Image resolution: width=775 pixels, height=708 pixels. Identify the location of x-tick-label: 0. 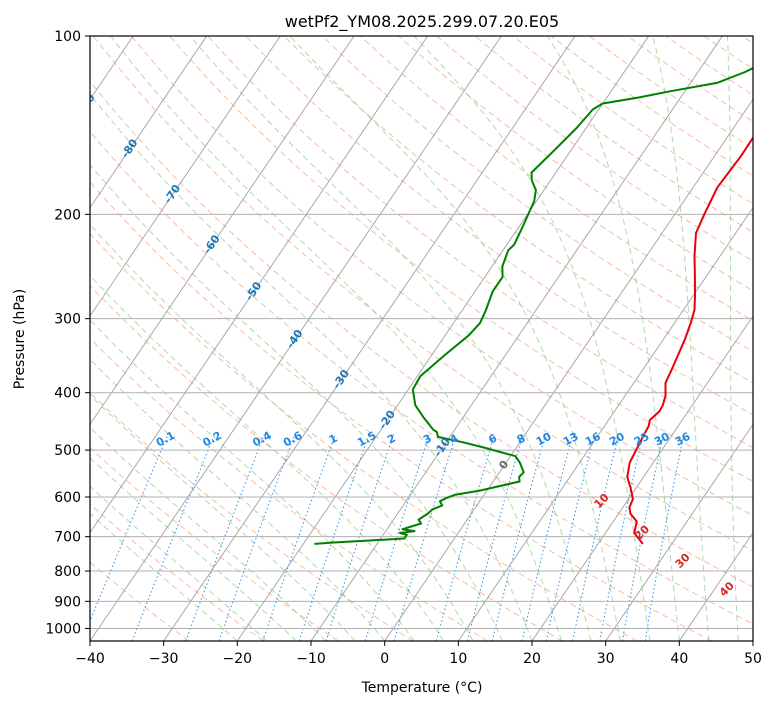
(384, 659).